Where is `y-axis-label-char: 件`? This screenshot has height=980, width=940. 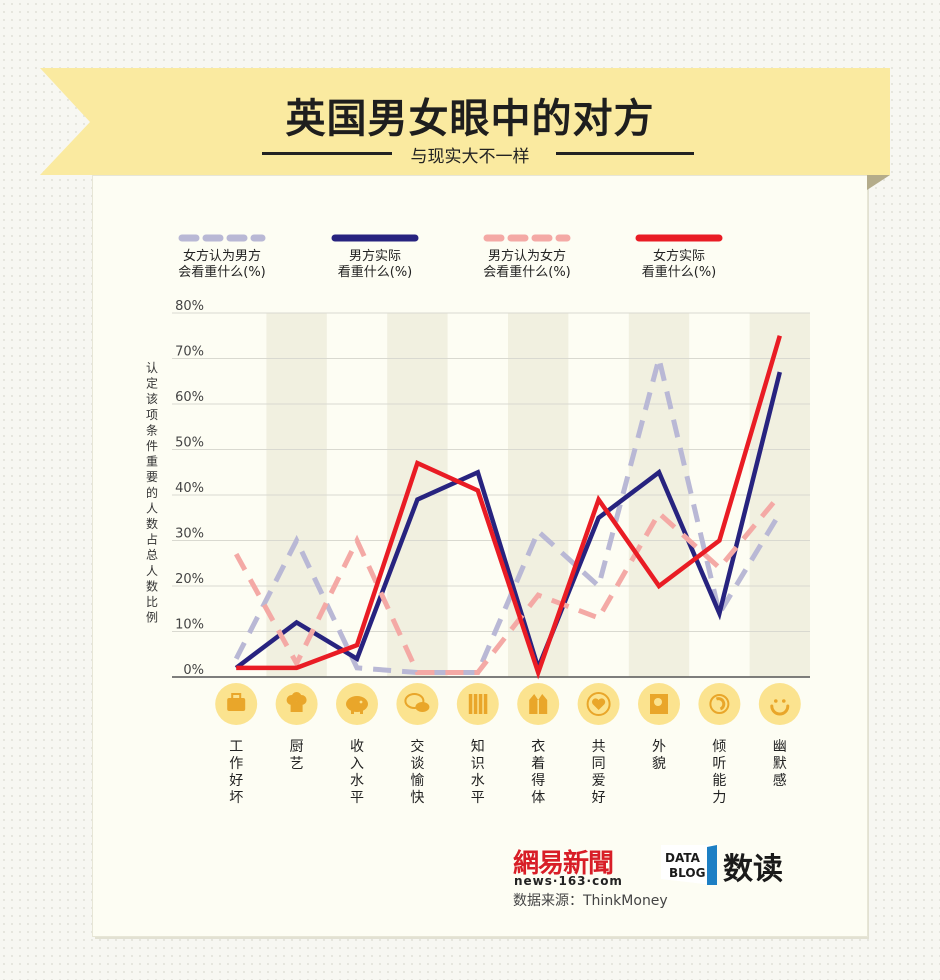 y-axis-label-char: 件 is located at coordinates (152, 446).